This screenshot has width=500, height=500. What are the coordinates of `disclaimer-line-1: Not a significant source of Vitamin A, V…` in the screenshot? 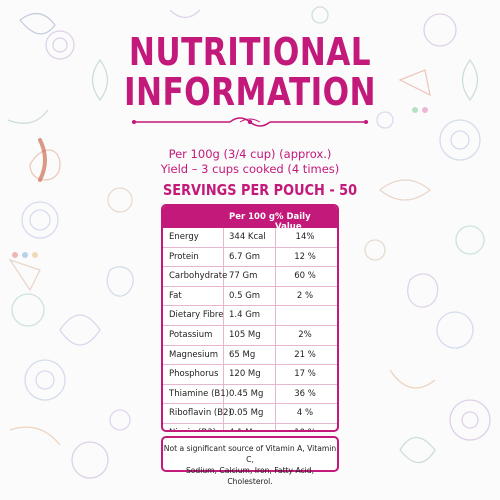 It's located at (250, 454).